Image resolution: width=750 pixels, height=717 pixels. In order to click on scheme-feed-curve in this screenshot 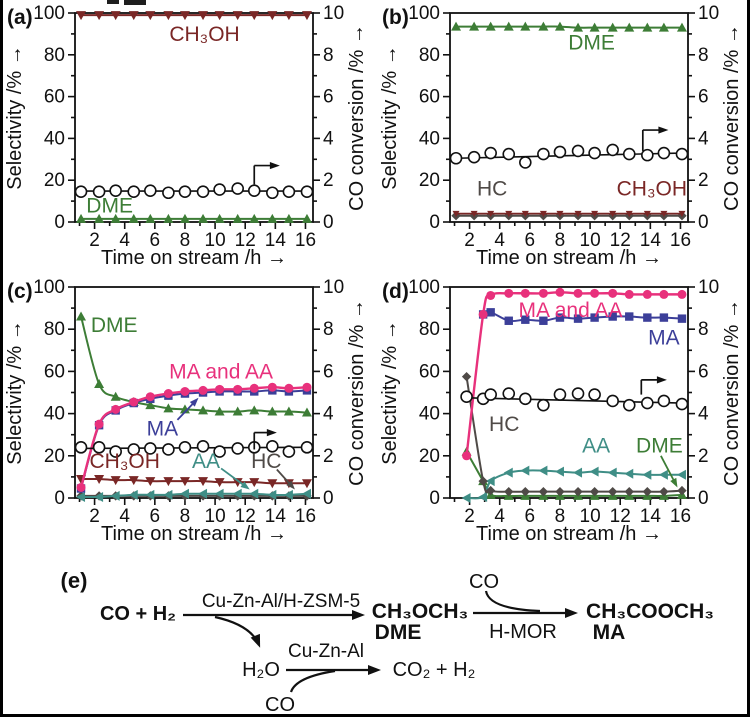, I will do `click(312, 681)`.